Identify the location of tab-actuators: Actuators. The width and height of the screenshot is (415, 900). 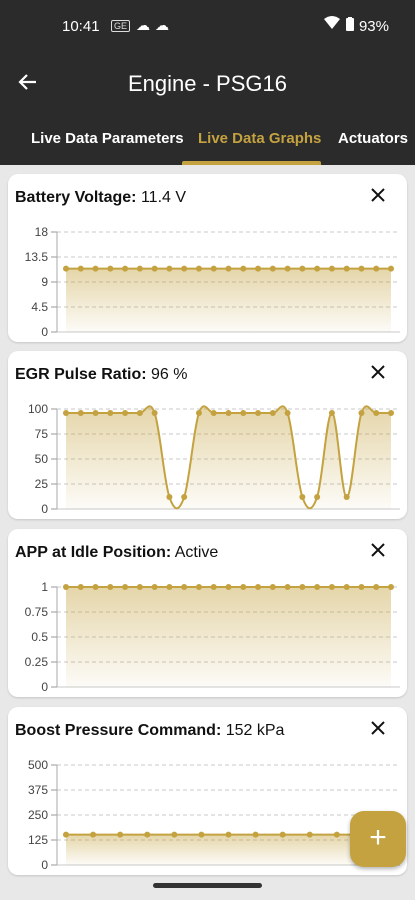
(373, 138).